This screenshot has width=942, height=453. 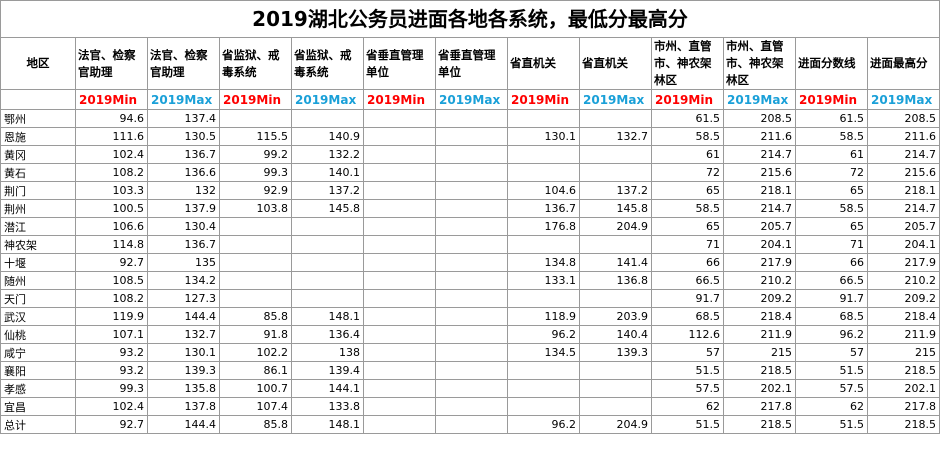 I want to click on score-cell: 140.1, so click(x=327, y=172).